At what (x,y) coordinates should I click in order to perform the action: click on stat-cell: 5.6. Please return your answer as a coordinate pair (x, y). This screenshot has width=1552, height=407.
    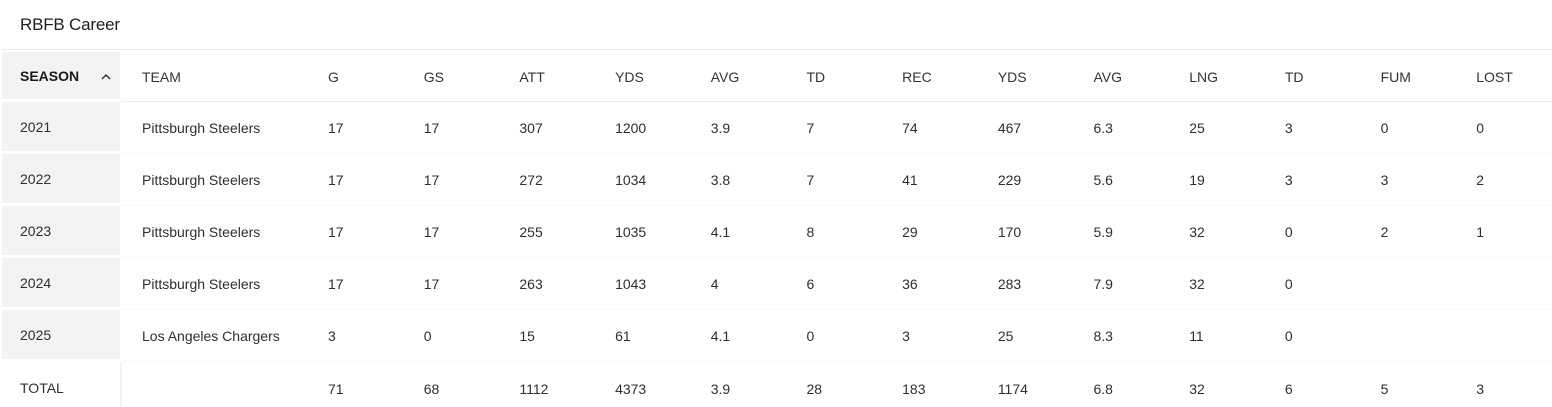
    Looking at the image, I should click on (1121, 180).